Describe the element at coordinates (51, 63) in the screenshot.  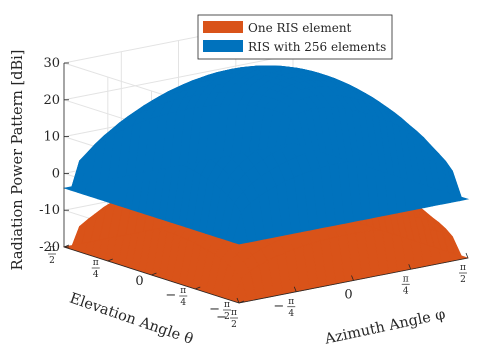
I see `z-tick-label: 30` at that location.